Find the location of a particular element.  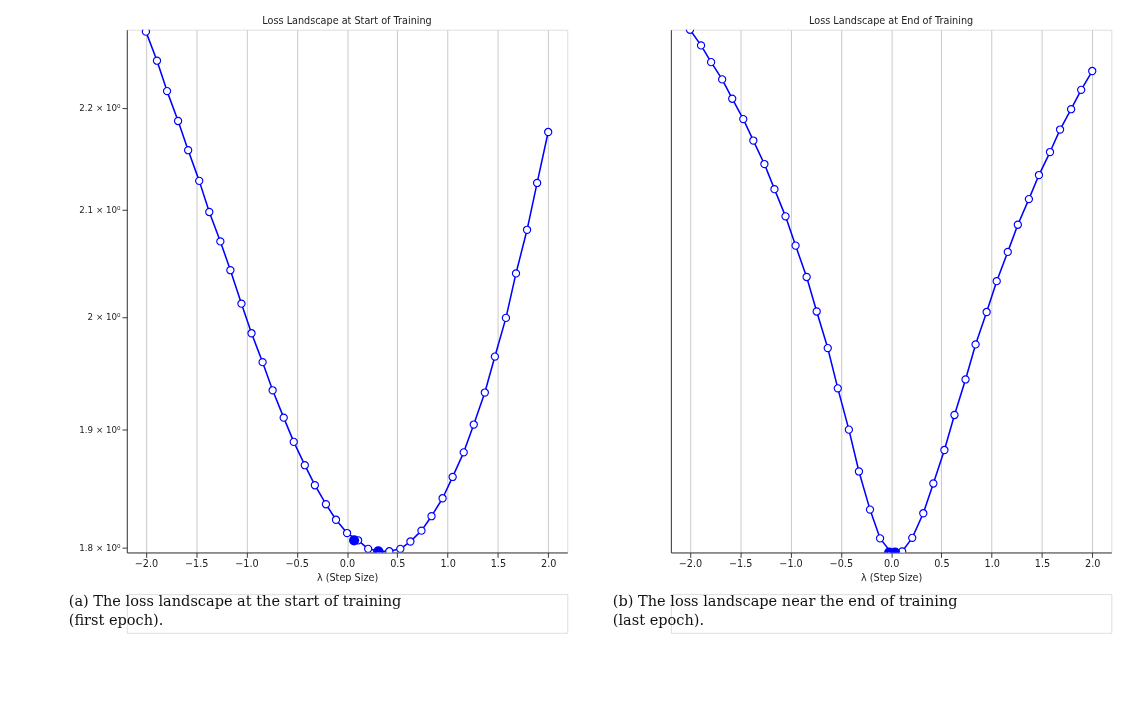

y-tick-label: 2 × 10⁰ is located at coordinates (104, 317).